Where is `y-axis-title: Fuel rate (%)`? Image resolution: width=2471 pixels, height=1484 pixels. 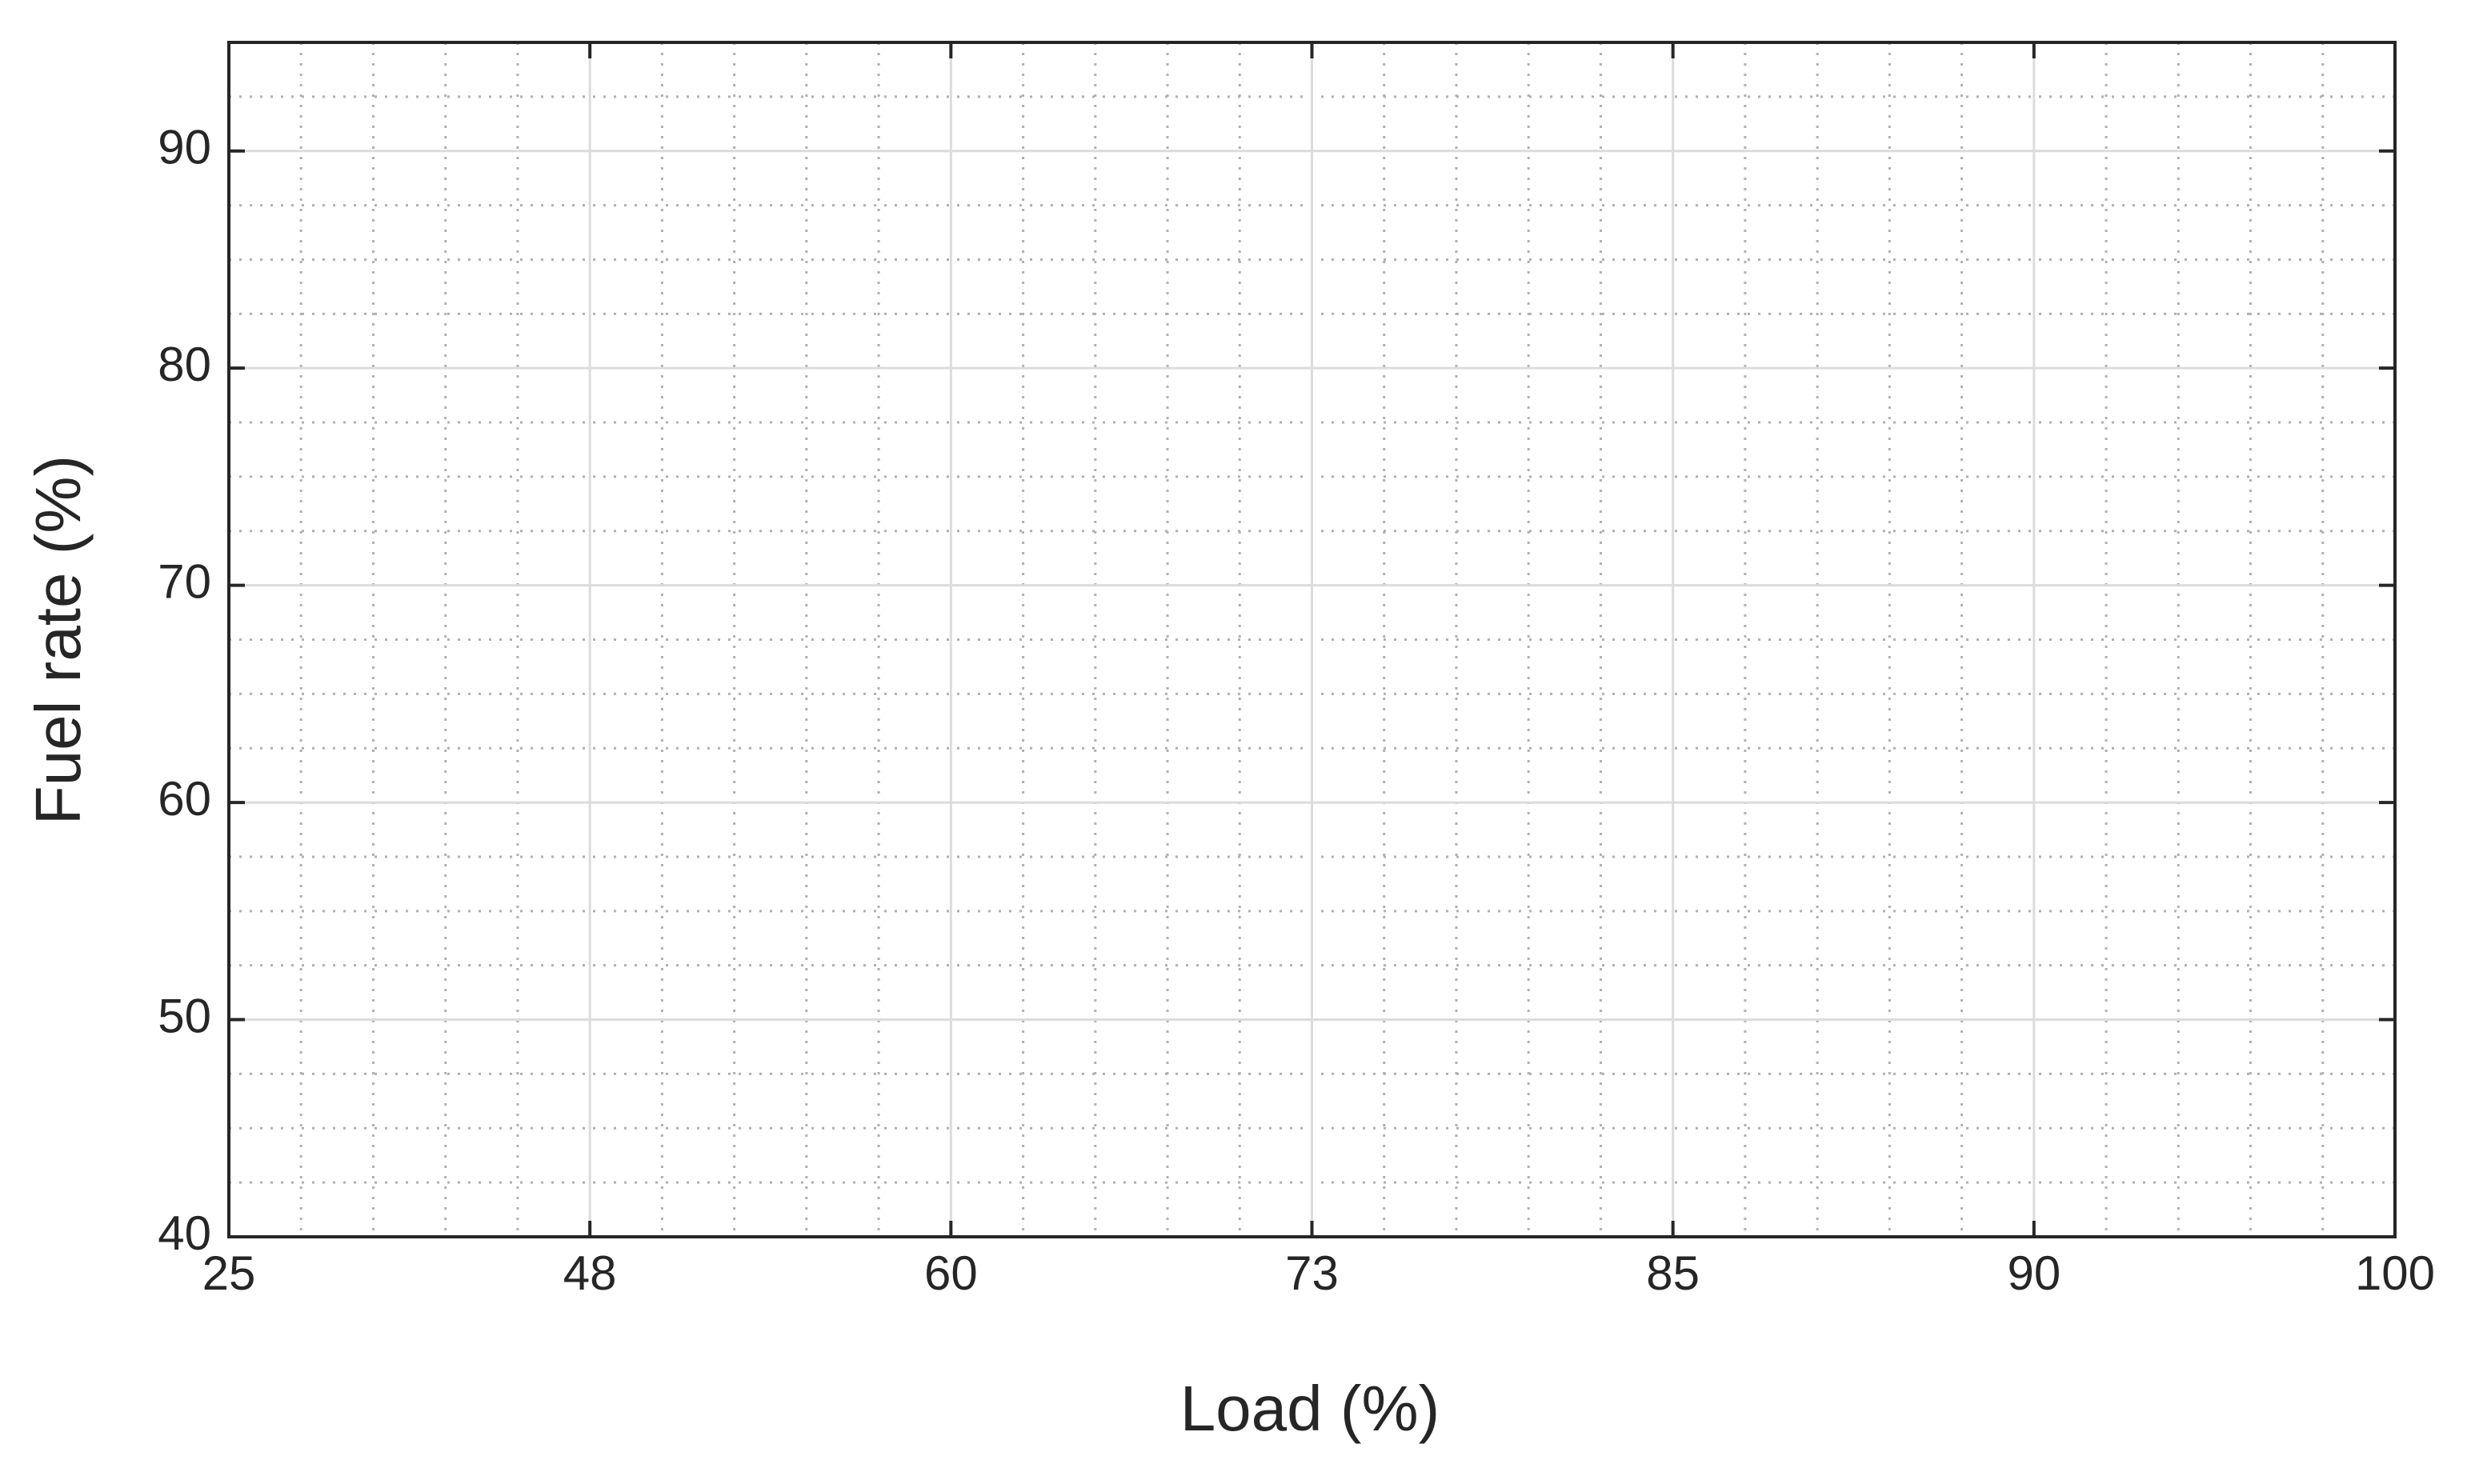 y-axis-title: Fuel rate (%) is located at coordinates (58, 640).